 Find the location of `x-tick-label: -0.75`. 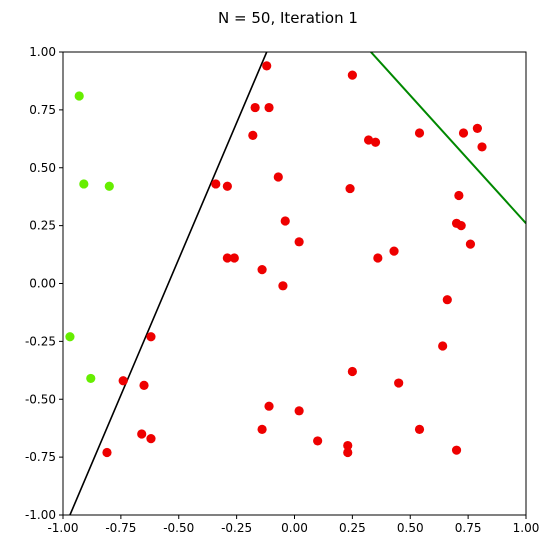

x-tick-label: -0.75 is located at coordinates (120, 528).